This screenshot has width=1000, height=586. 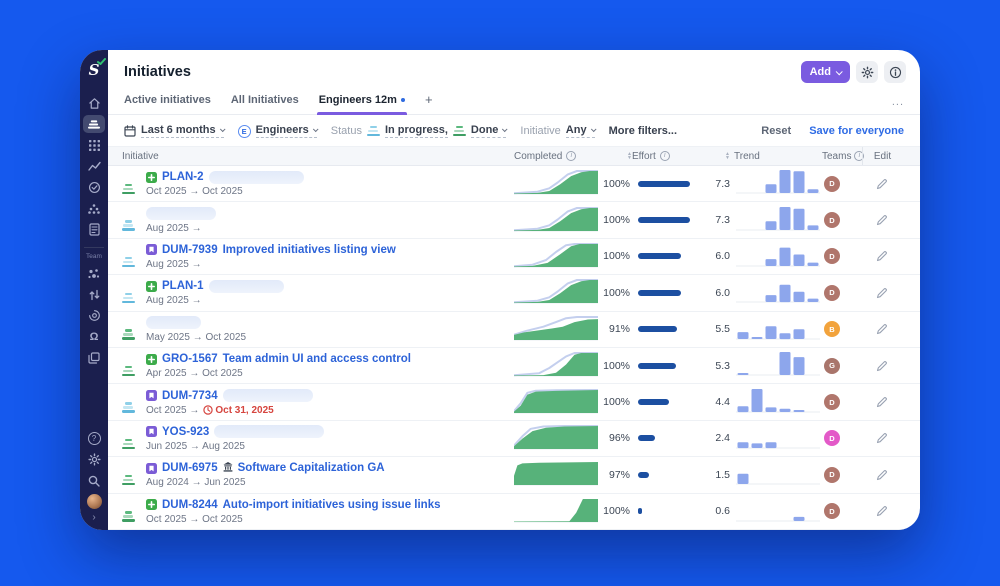 I want to click on sidebar-item-team-overview, so click(x=94, y=273).